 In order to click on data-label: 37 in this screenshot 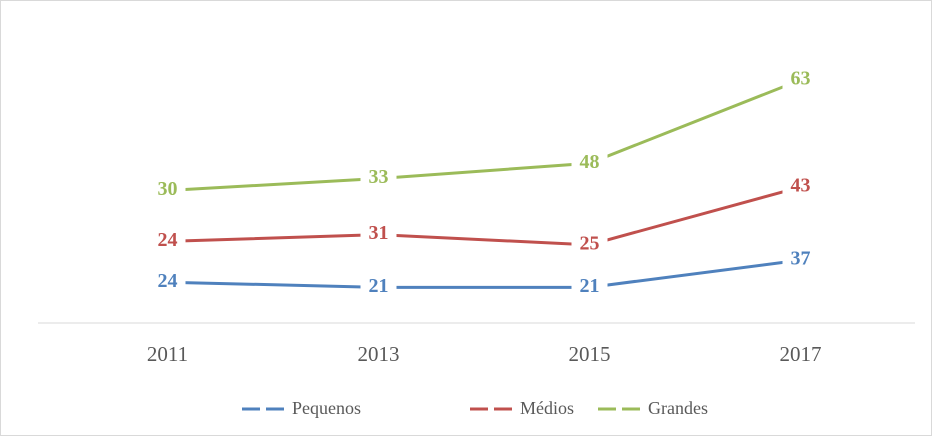, I will do `click(801, 259)`.